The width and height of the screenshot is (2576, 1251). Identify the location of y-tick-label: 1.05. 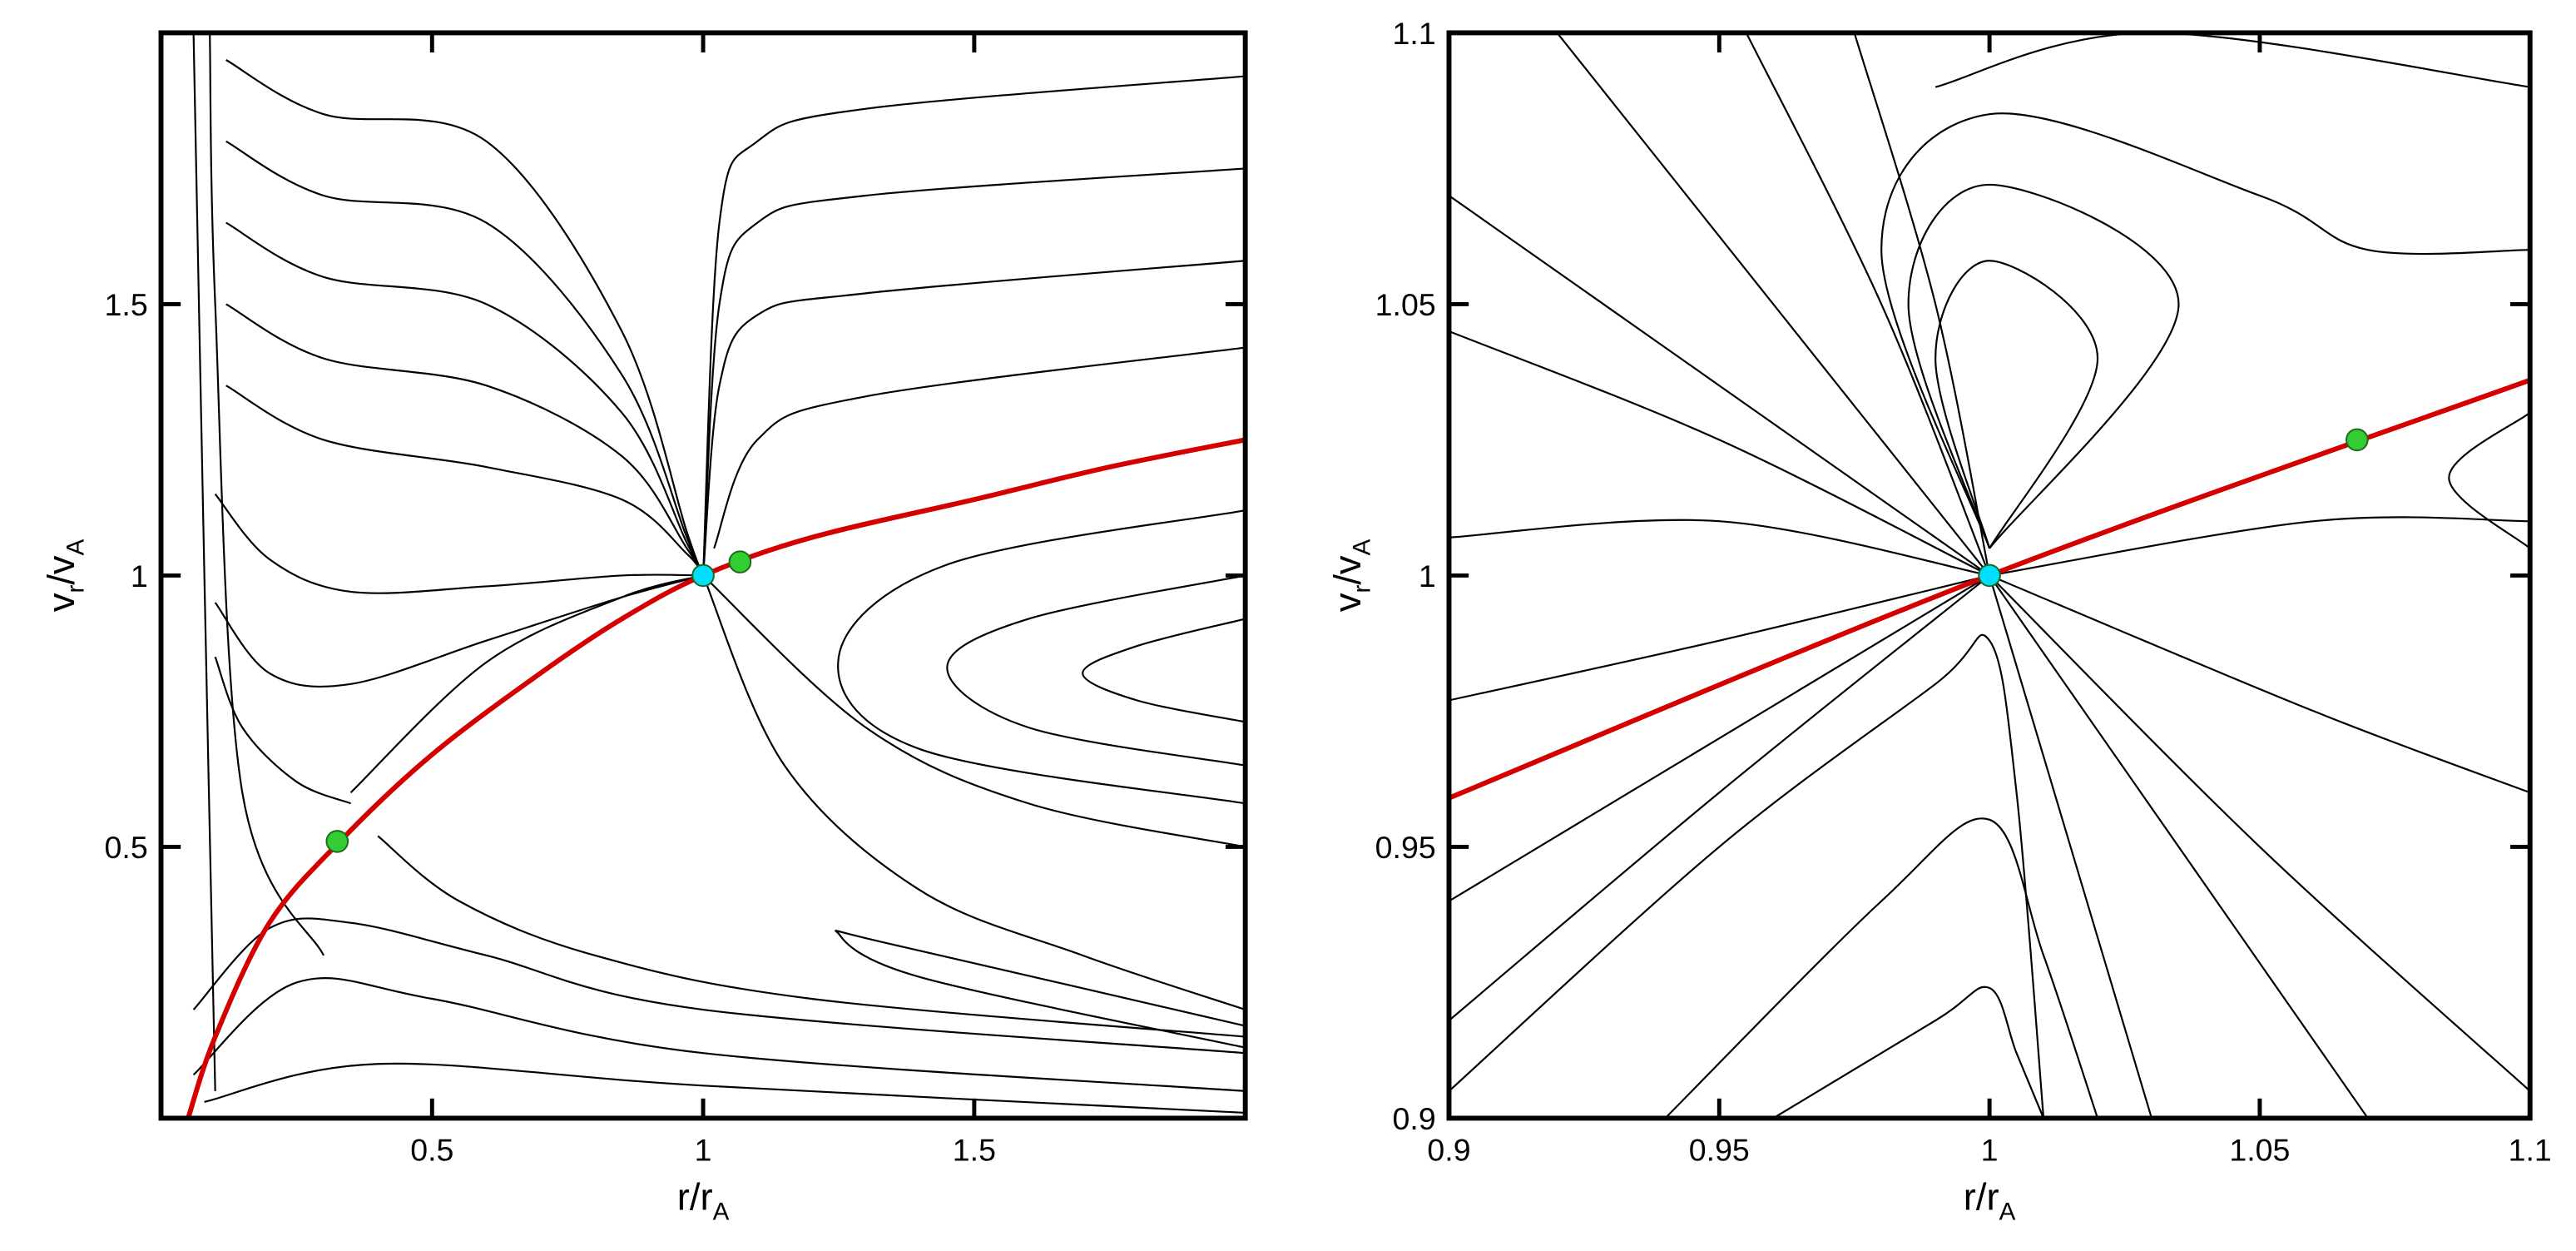
(1406, 305).